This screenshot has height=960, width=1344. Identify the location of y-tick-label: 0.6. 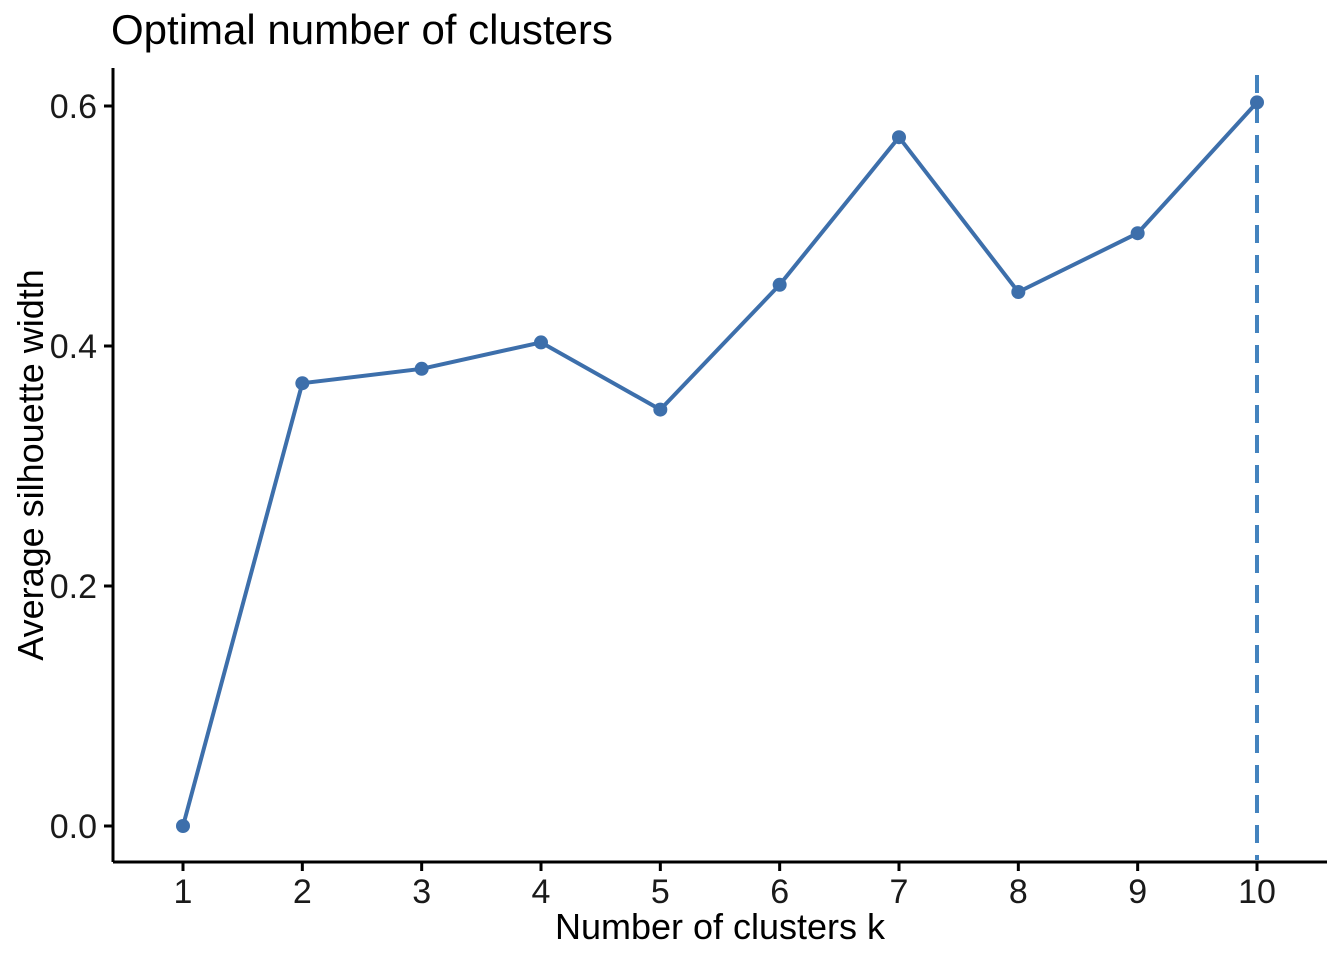
(73, 107).